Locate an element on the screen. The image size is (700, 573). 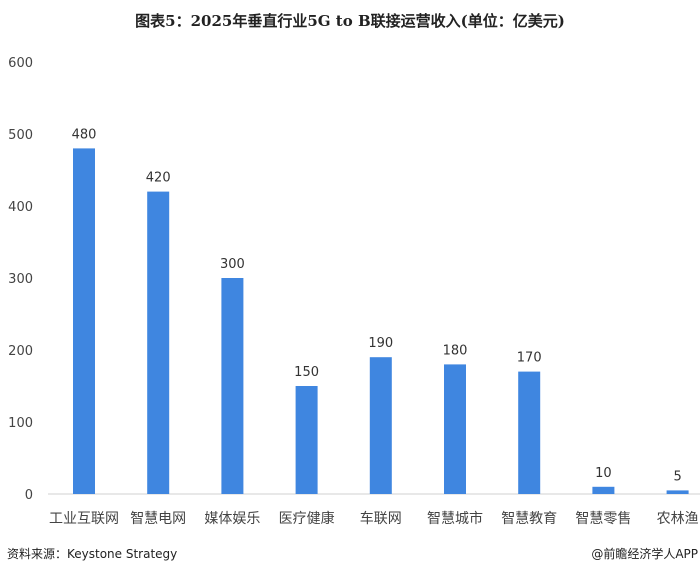
data-label: 300 is located at coordinates (232, 264).